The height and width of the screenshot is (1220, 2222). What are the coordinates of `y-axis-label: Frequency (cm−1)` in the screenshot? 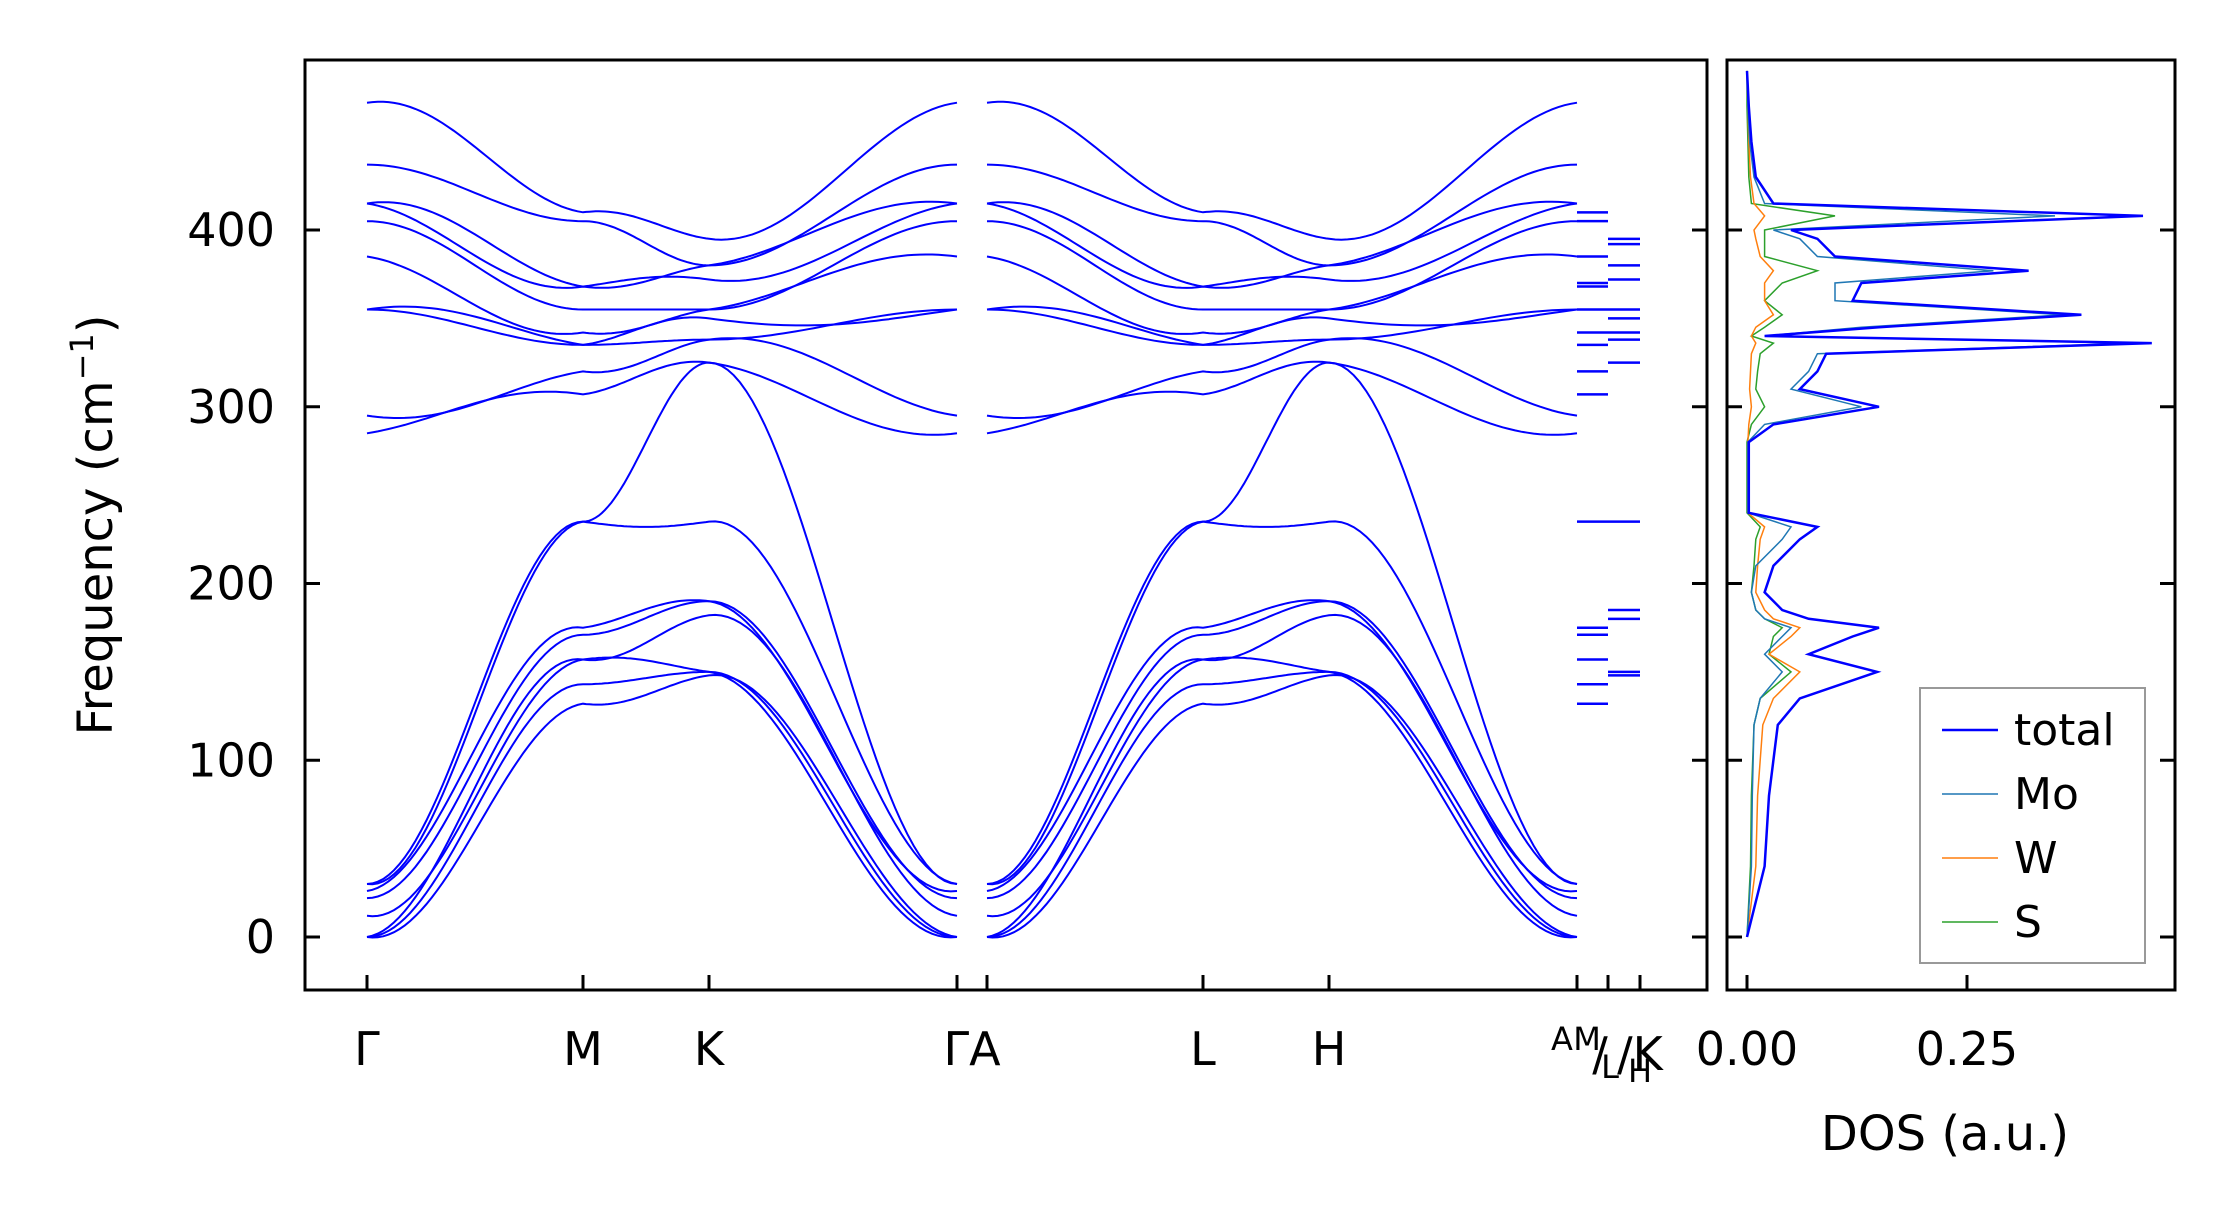 It's located at (93, 524).